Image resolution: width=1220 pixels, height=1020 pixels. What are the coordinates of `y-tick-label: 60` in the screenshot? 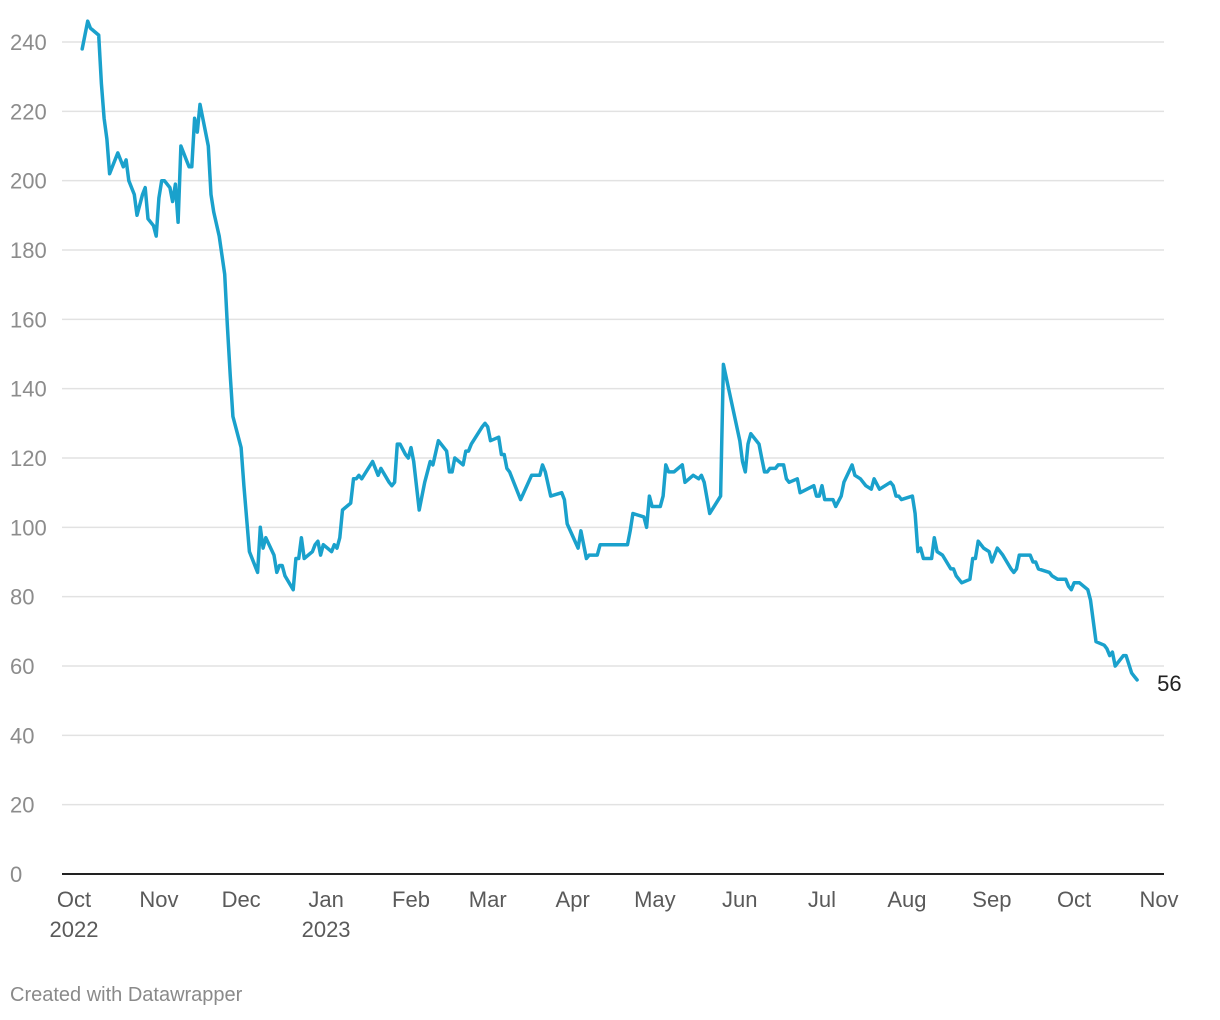 It's located at (22, 666).